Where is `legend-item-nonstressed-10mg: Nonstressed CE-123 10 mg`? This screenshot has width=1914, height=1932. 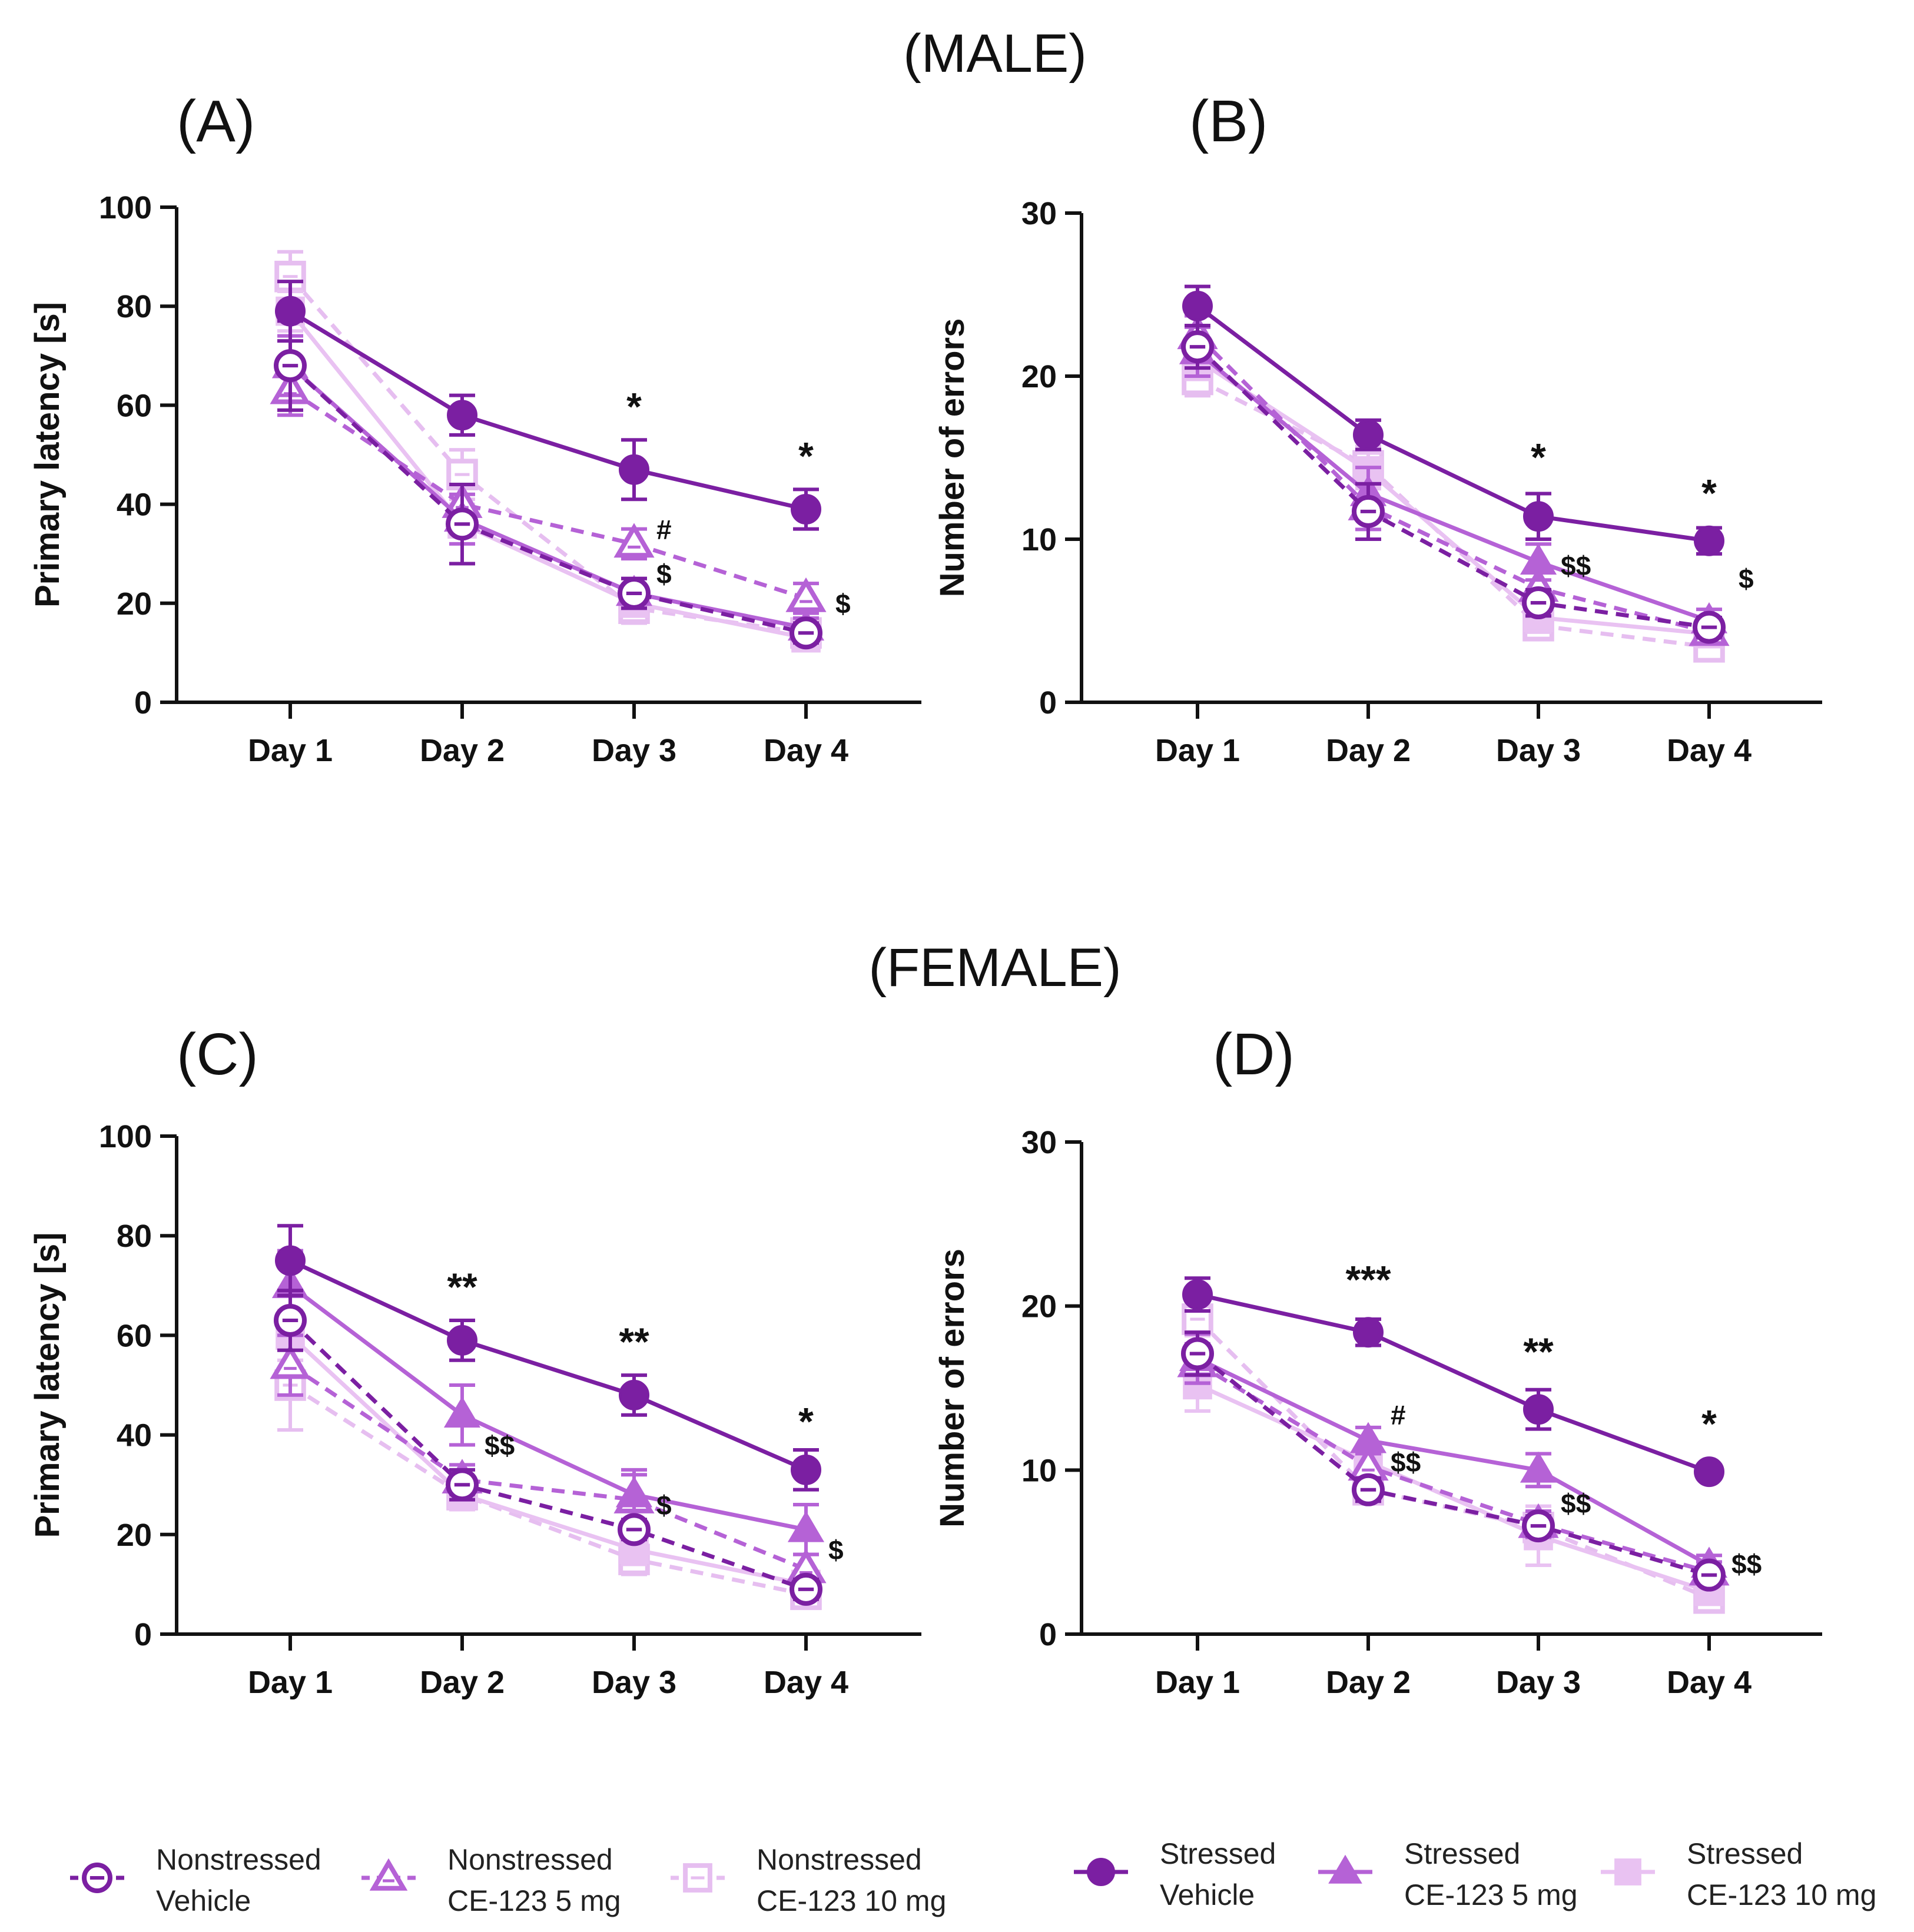 legend-item-nonstressed-10mg: Nonstressed CE-123 10 mg is located at coordinates (808, 1880).